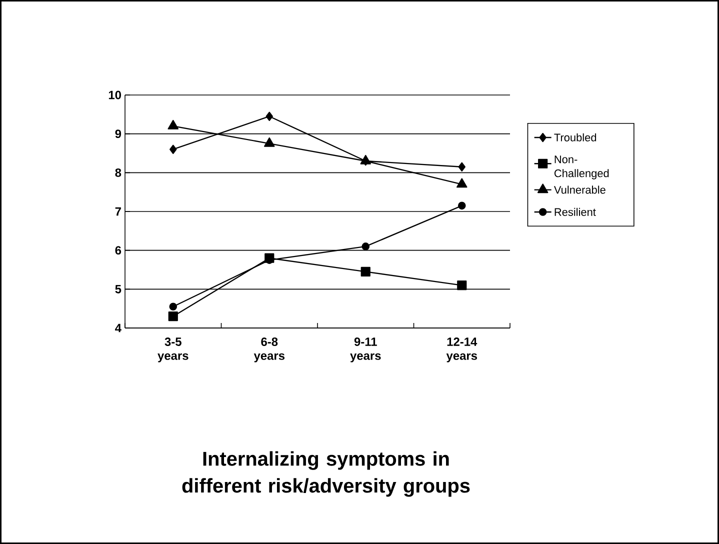 The image size is (719, 544). I want to click on text: Internalizing symptoms in different risk/adversity groups, so click(326, 474).